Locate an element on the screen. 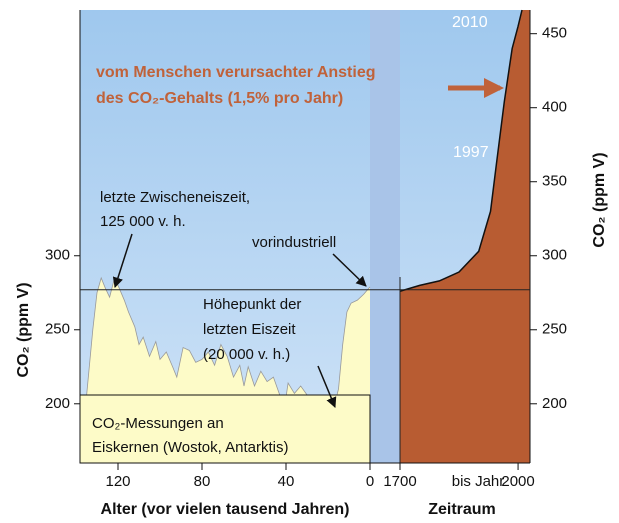  y2-tick-label: 350 is located at coordinates (554, 181).